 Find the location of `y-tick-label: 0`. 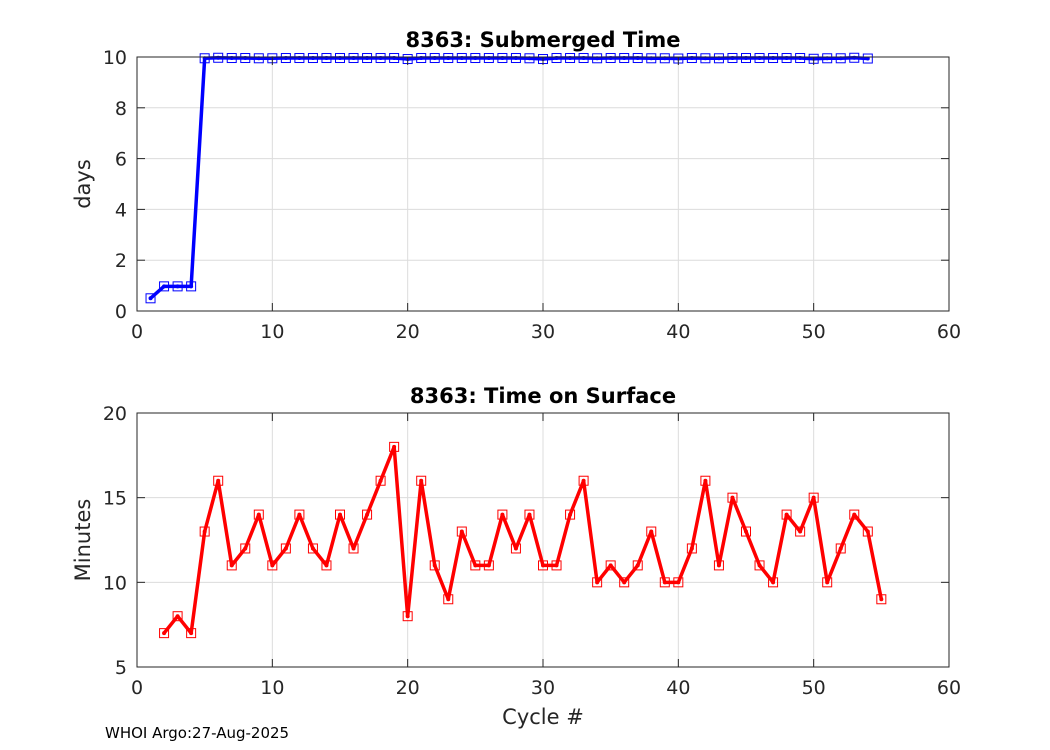

y-tick-label: 0 is located at coordinates (121, 312).